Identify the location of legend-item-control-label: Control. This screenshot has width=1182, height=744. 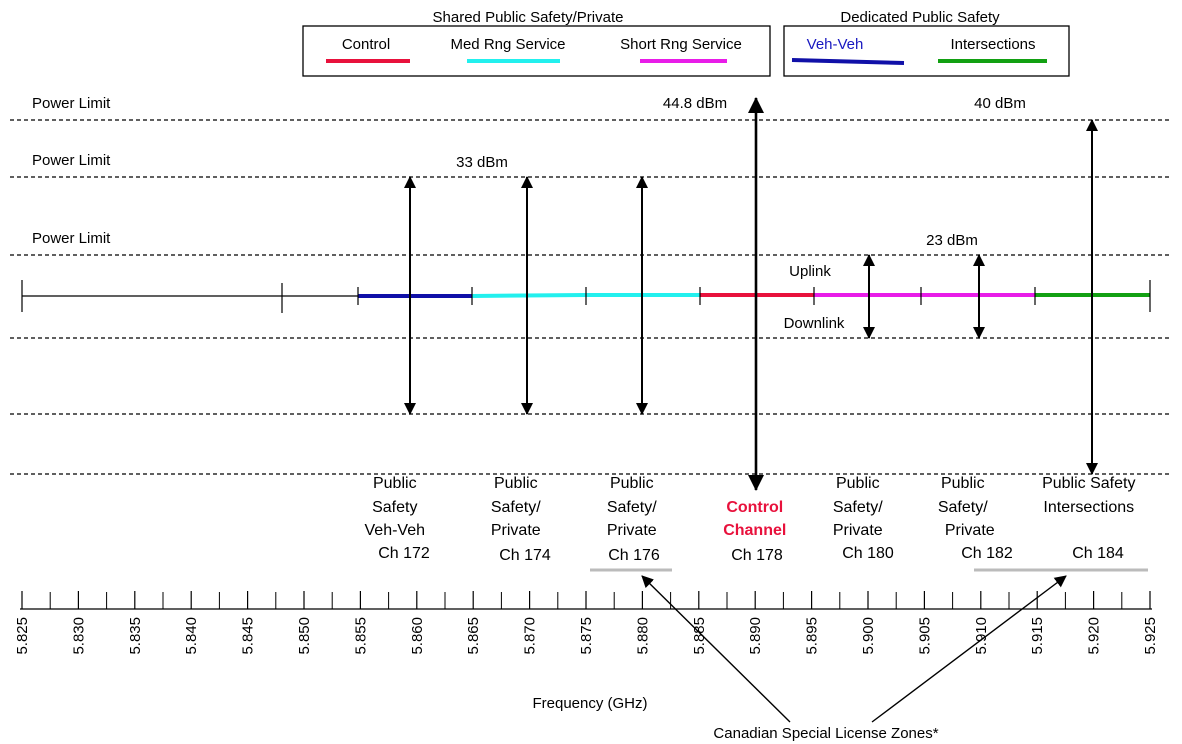
(366, 44).